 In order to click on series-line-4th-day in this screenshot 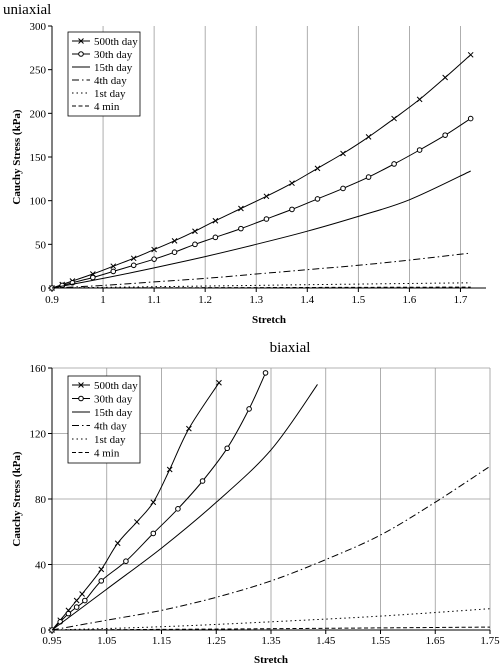, I will do `click(261, 270)`.